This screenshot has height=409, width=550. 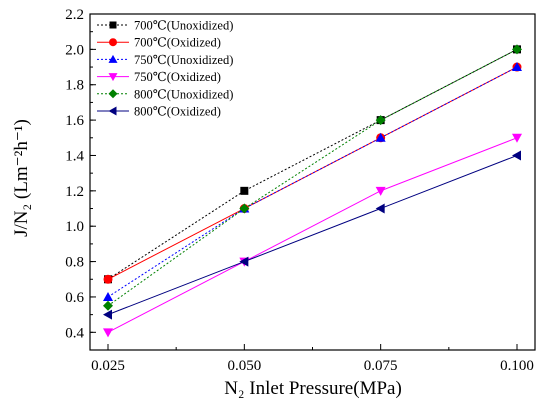 What do you see at coordinates (74, 263) in the screenshot?
I see `y-tick-label: 0.8` at bounding box center [74, 263].